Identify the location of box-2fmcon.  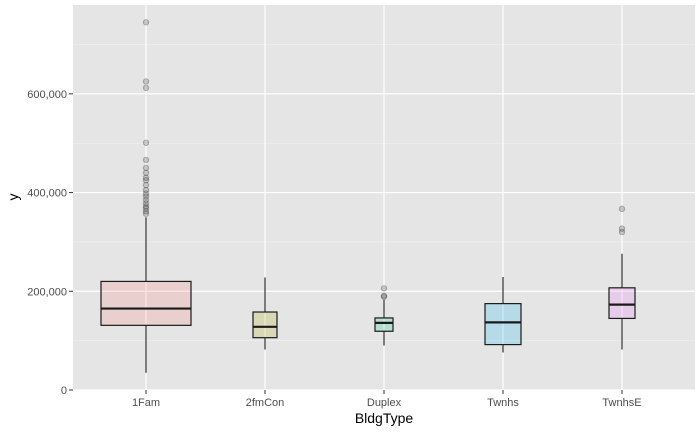
(265, 313).